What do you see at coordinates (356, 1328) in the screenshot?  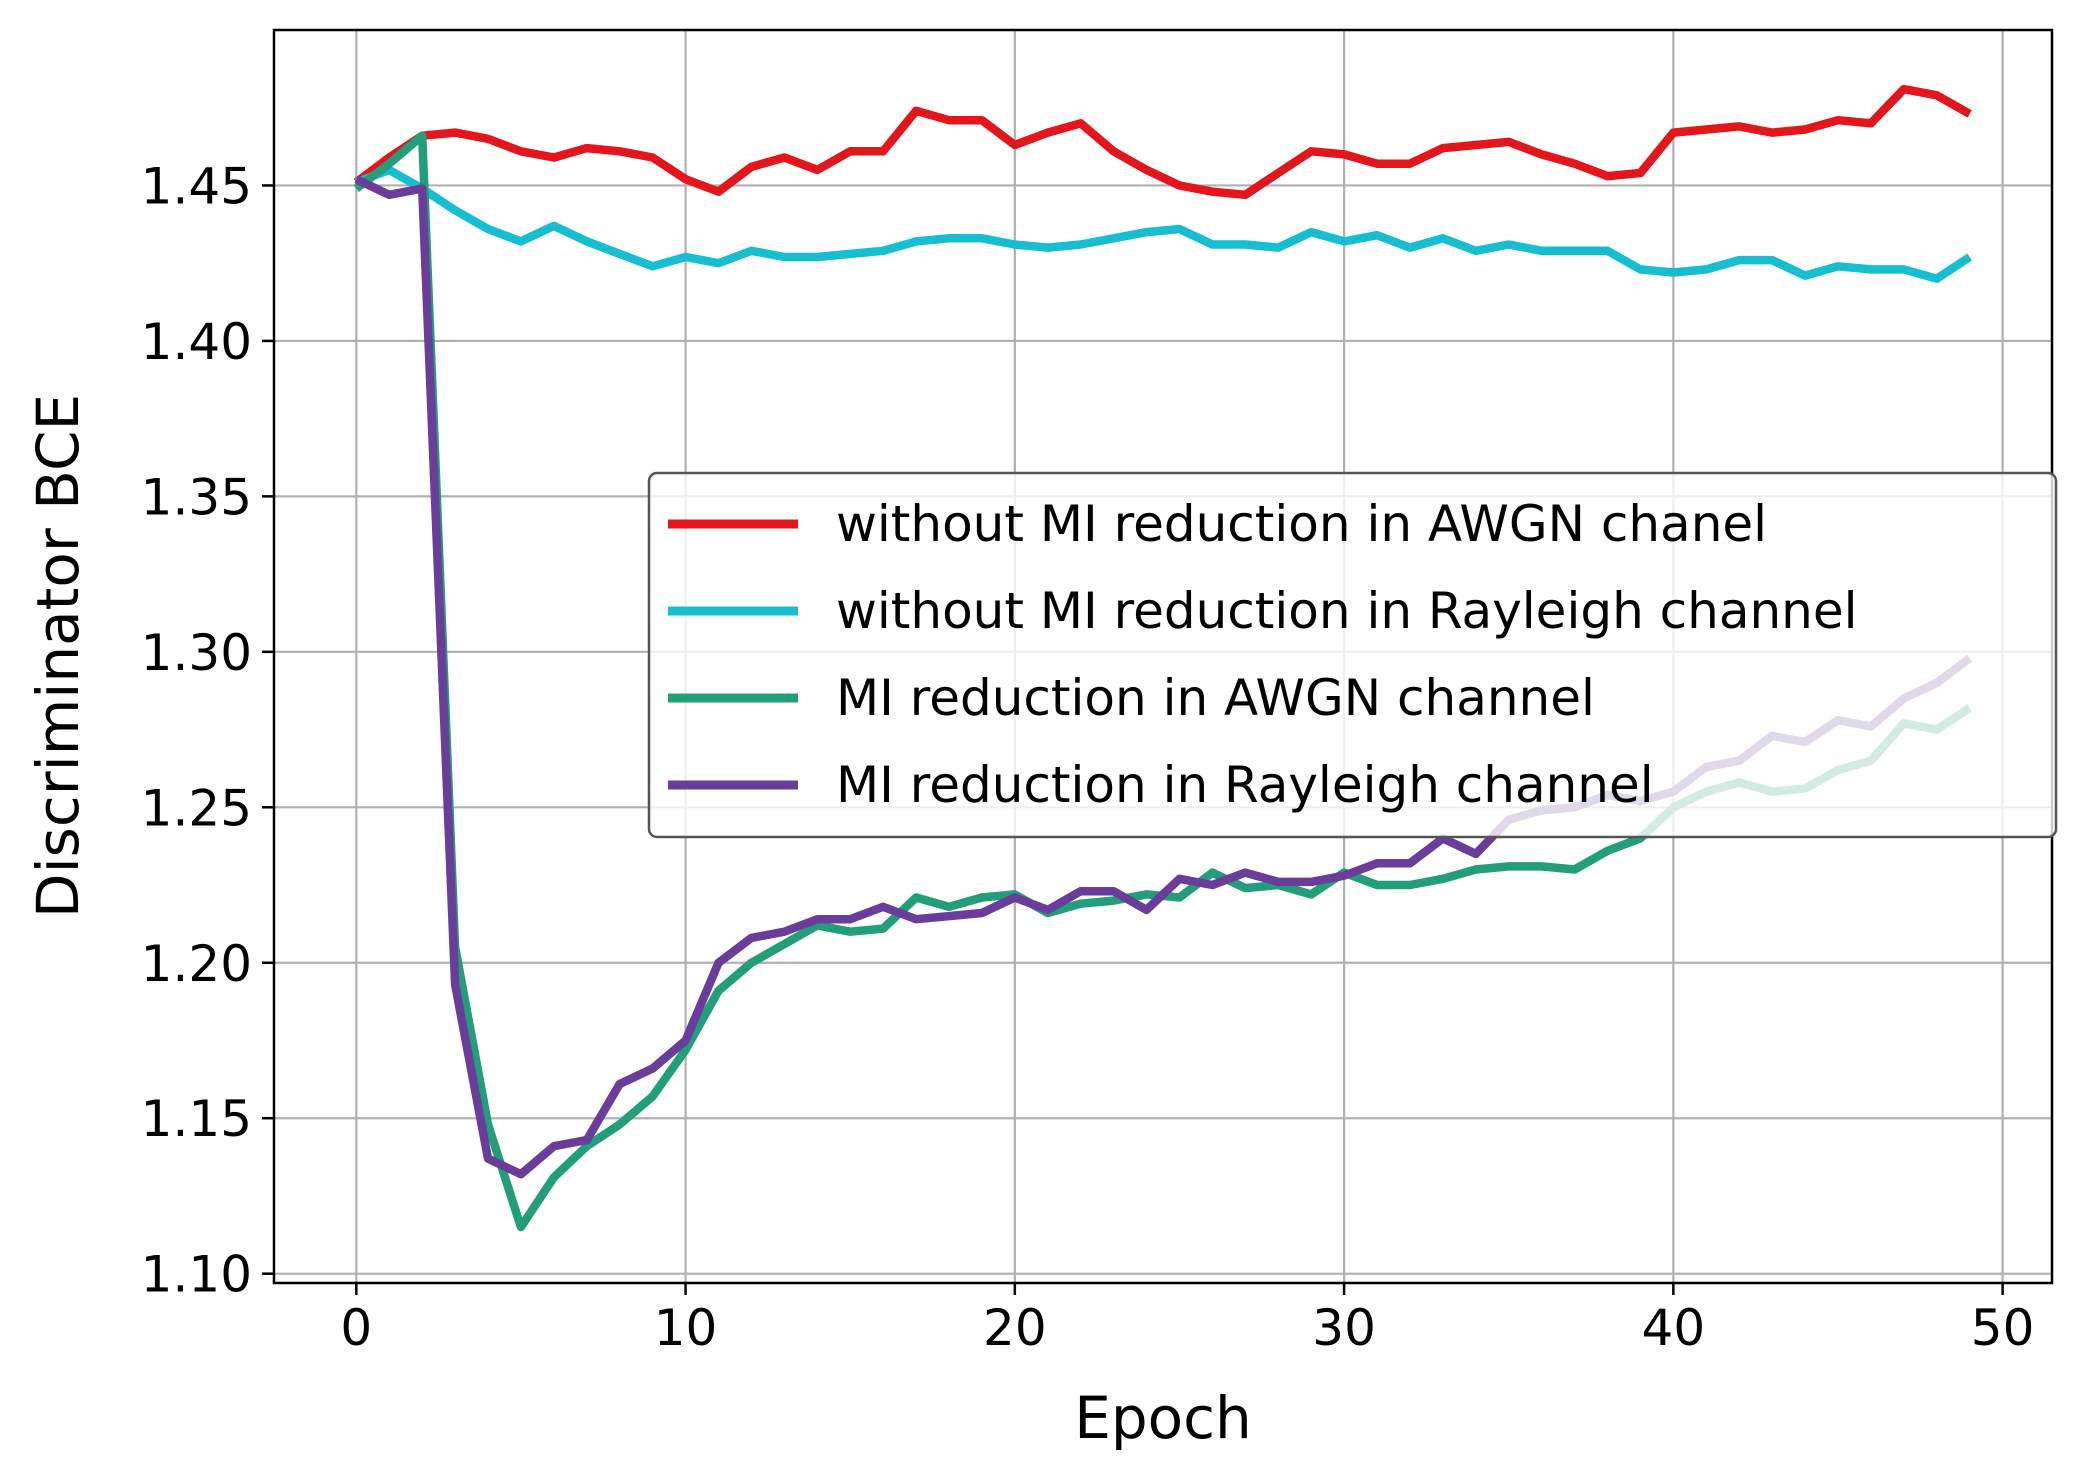 I see `x-tick-label: 0` at bounding box center [356, 1328].